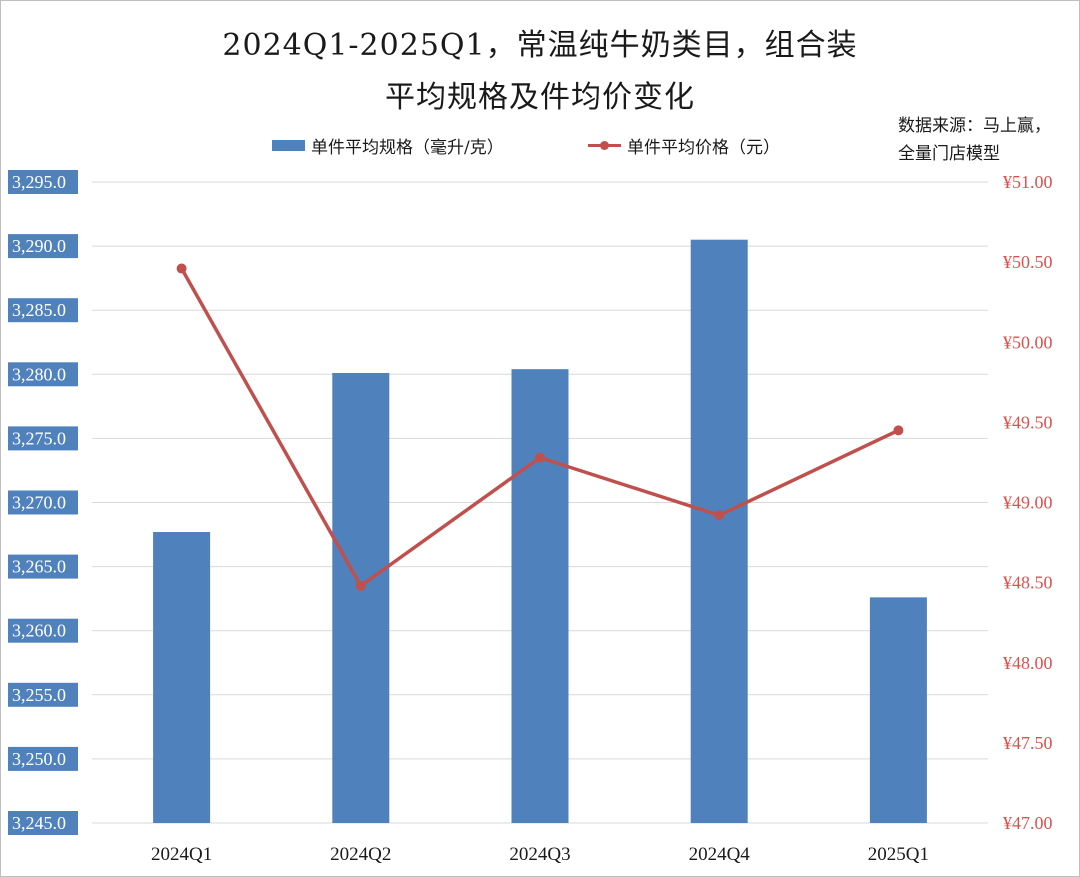 Image resolution: width=1080 pixels, height=877 pixels. What do you see at coordinates (974, 126) in the screenshot?
I see `source-line-1: 数据来源：马上赢，` at bounding box center [974, 126].